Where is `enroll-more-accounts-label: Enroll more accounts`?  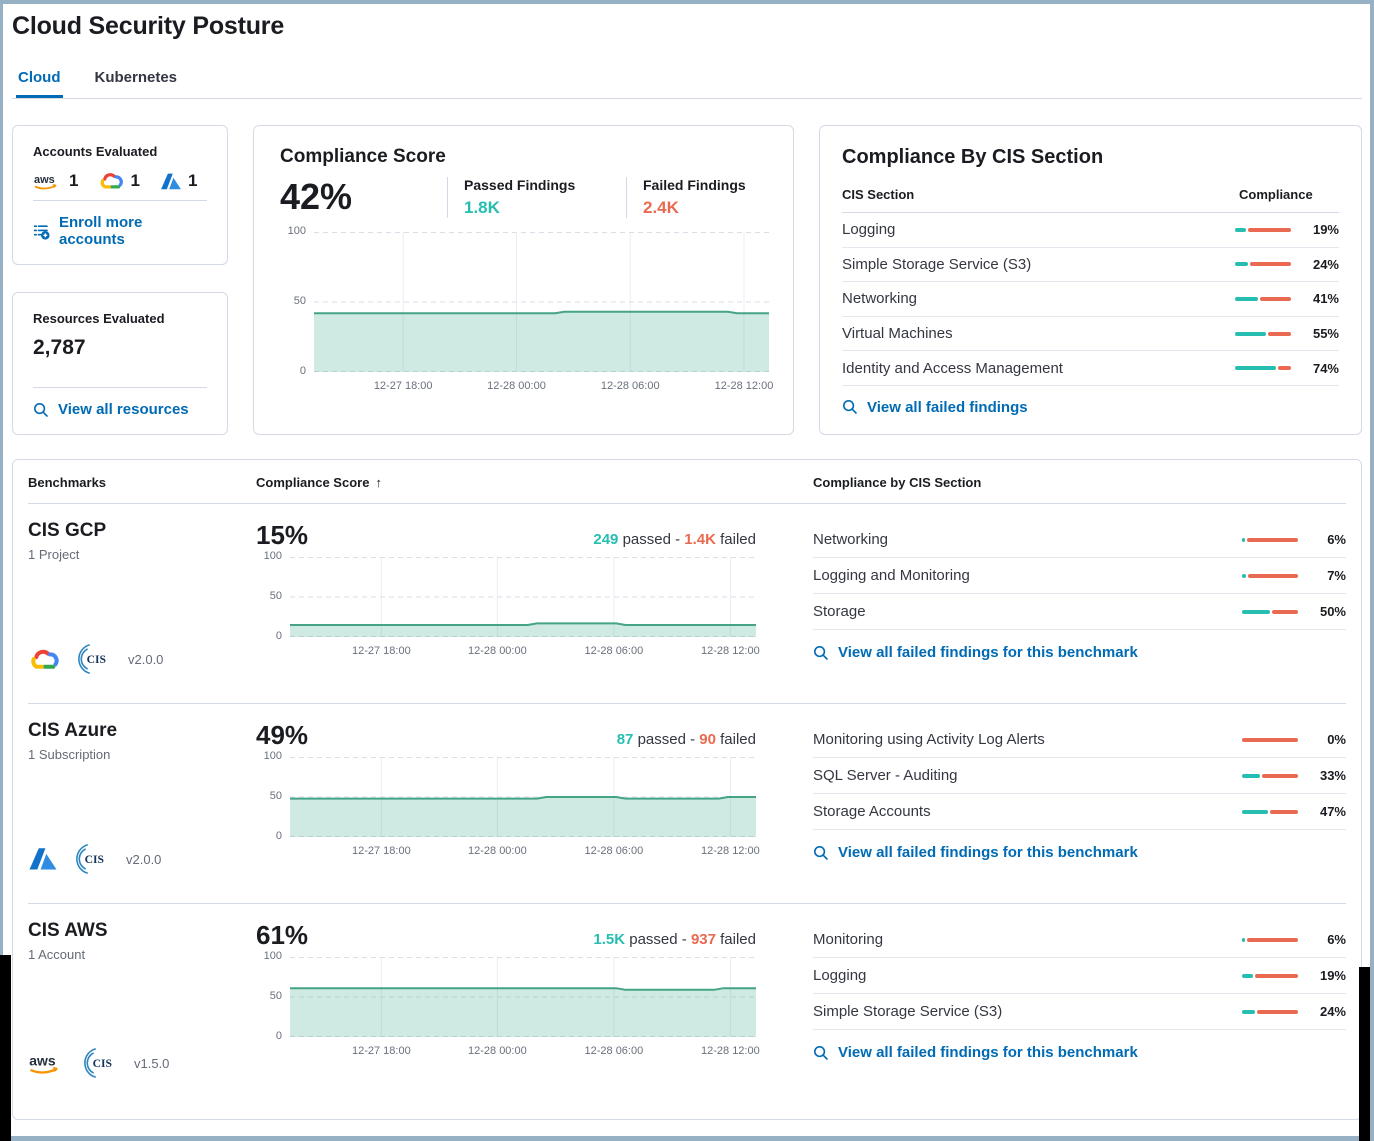
enroll-more-accounts-label: Enroll more accounts is located at coordinates (101, 231).